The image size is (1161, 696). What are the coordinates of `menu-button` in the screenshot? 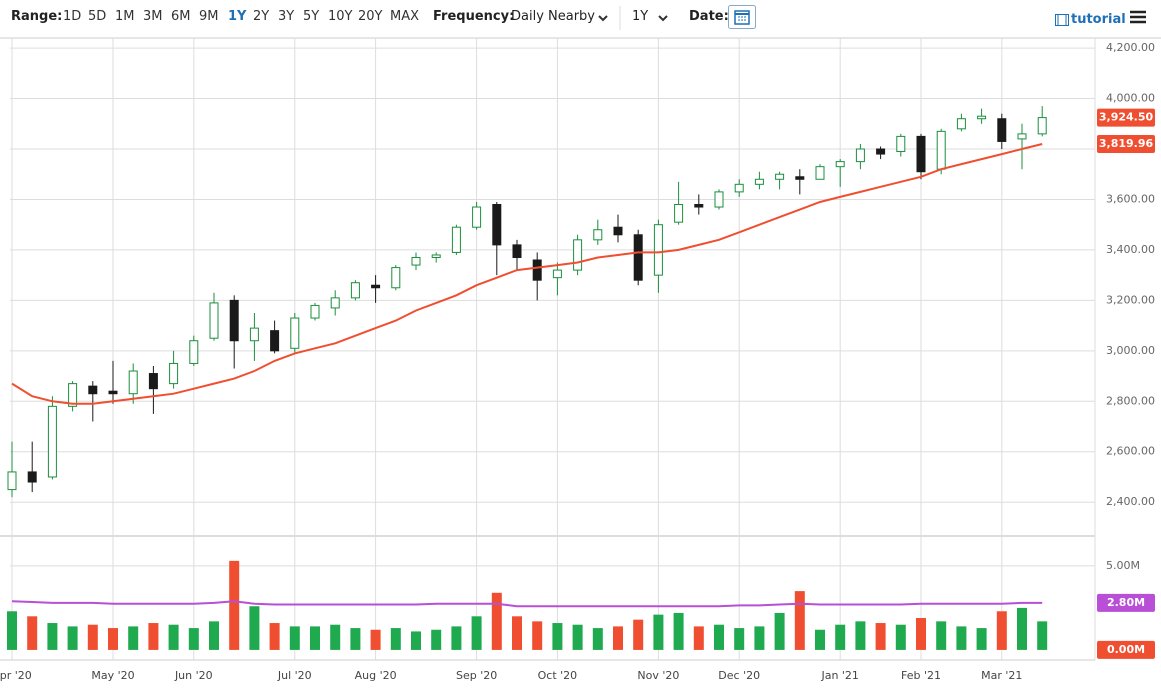 It's located at (1138, 17).